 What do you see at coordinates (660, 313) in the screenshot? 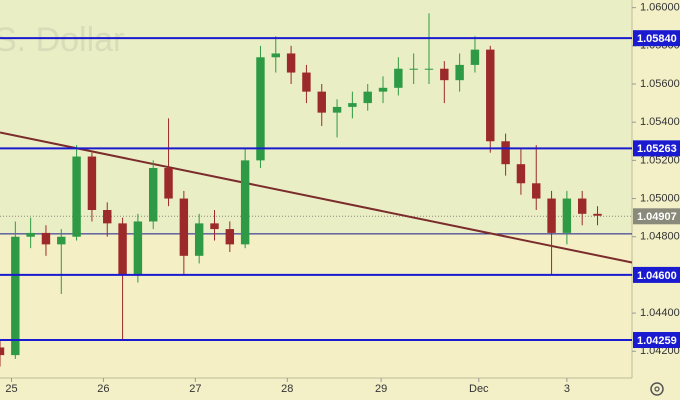
I see `y-tick-label: 1.04400` at bounding box center [660, 313].